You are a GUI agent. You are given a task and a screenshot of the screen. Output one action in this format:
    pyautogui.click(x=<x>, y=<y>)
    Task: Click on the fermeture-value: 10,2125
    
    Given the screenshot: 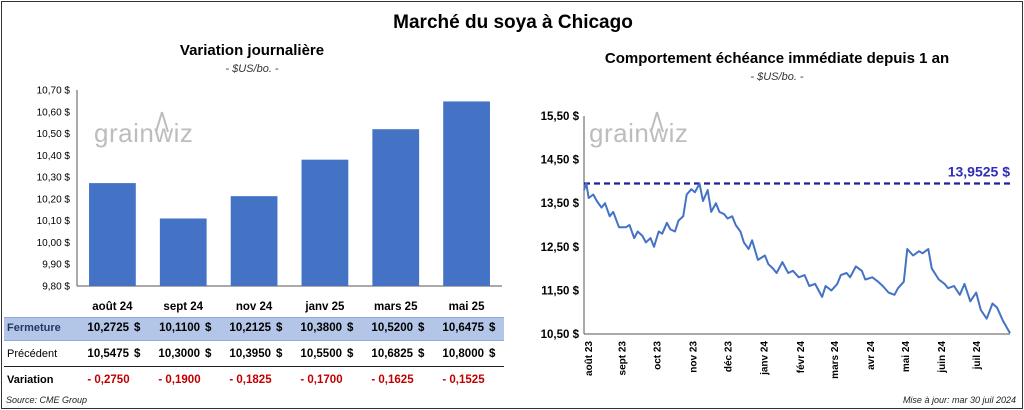 What is the action you would take?
    pyautogui.click(x=250, y=328)
    